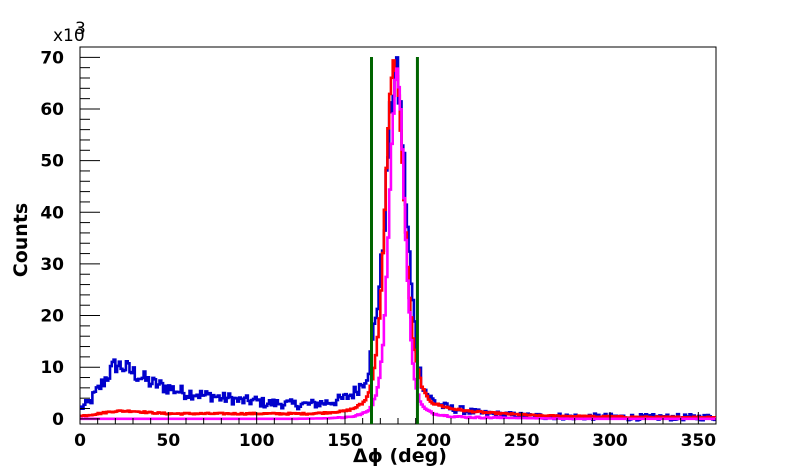  What do you see at coordinates (400, 456) in the screenshot?
I see `x-axis-title: Δϕ (deg)` at bounding box center [400, 456].